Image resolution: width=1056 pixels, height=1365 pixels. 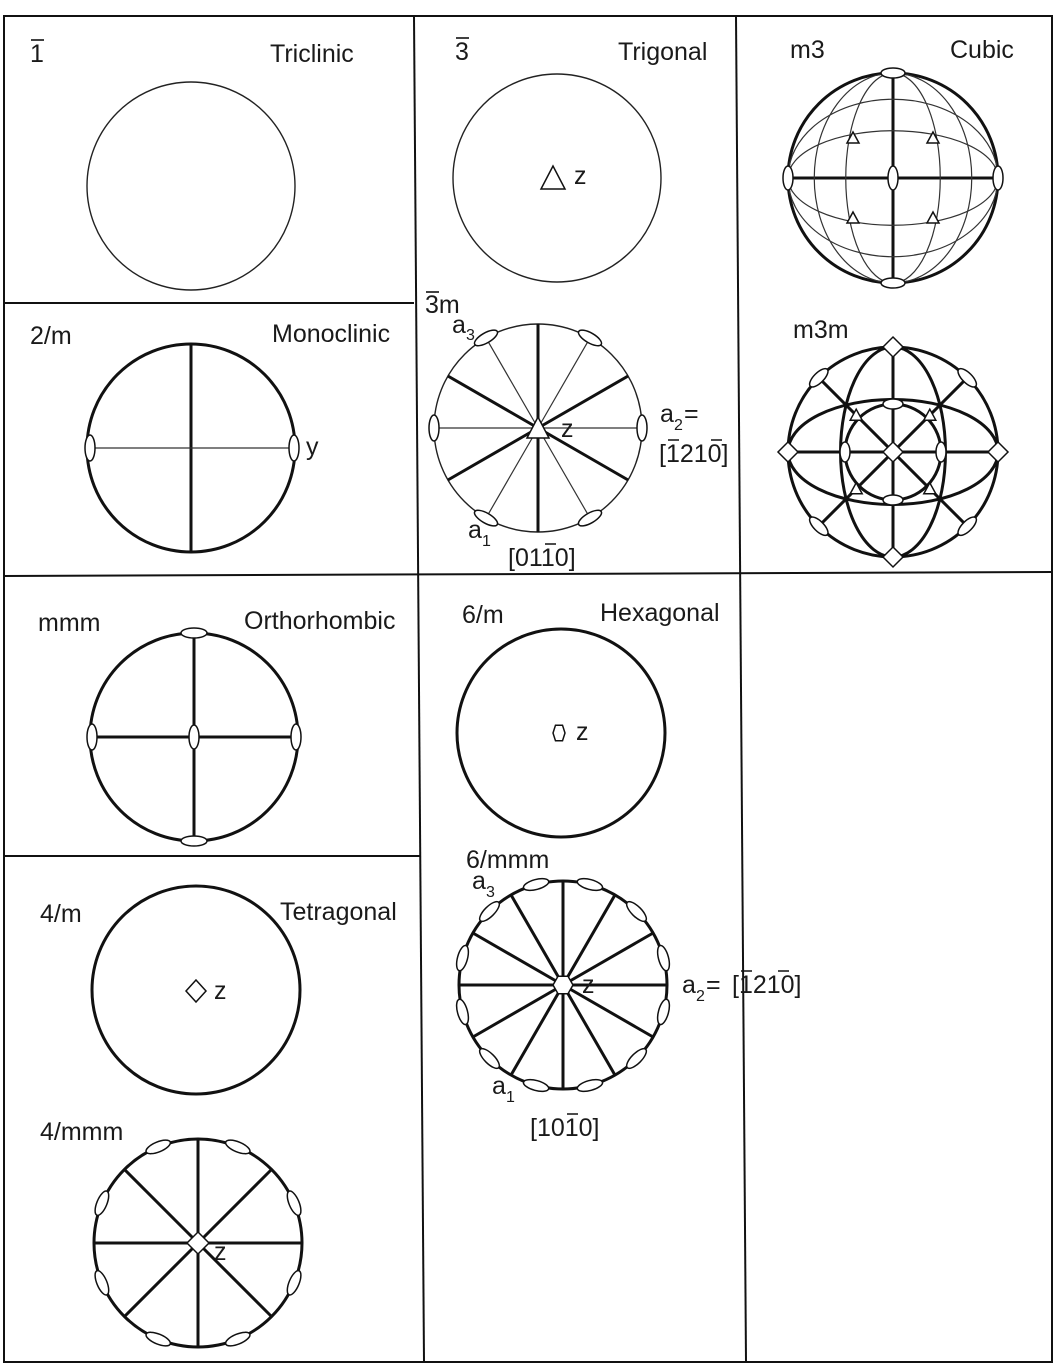 I want to click on hexagonal-6mmm-mirrors, so click(x=563, y=985).